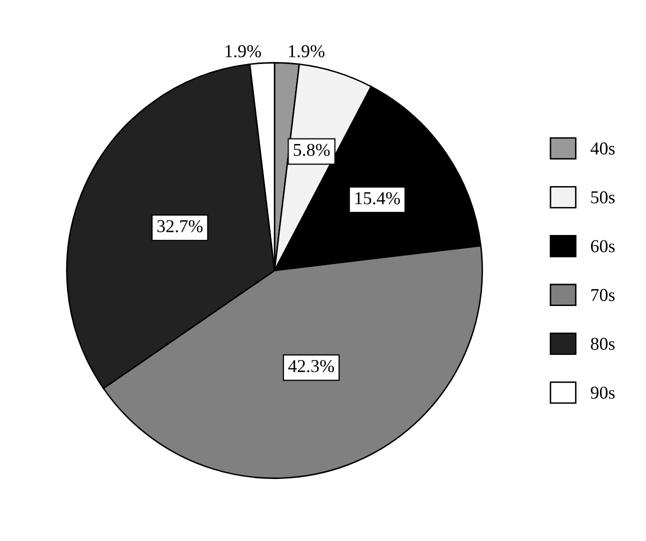 The height and width of the screenshot is (541, 646). What do you see at coordinates (602, 246) in the screenshot?
I see `legend-label: 60s` at bounding box center [602, 246].